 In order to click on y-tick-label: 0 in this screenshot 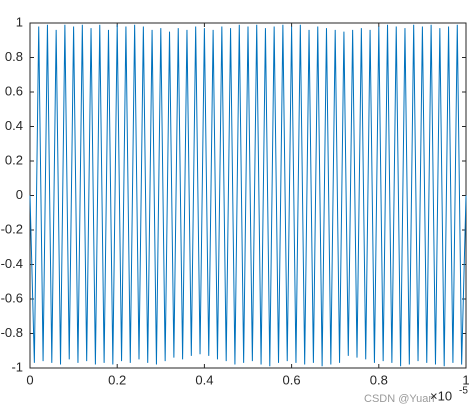, I will do `click(19, 194)`.